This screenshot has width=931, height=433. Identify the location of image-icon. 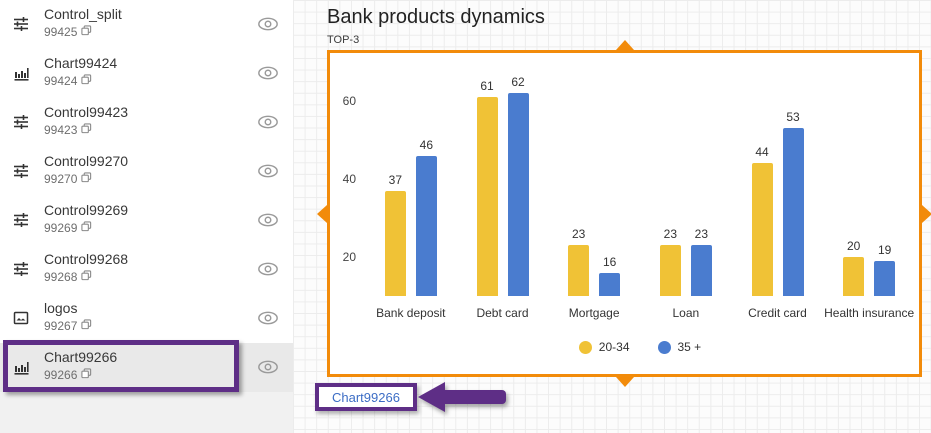
(21, 318).